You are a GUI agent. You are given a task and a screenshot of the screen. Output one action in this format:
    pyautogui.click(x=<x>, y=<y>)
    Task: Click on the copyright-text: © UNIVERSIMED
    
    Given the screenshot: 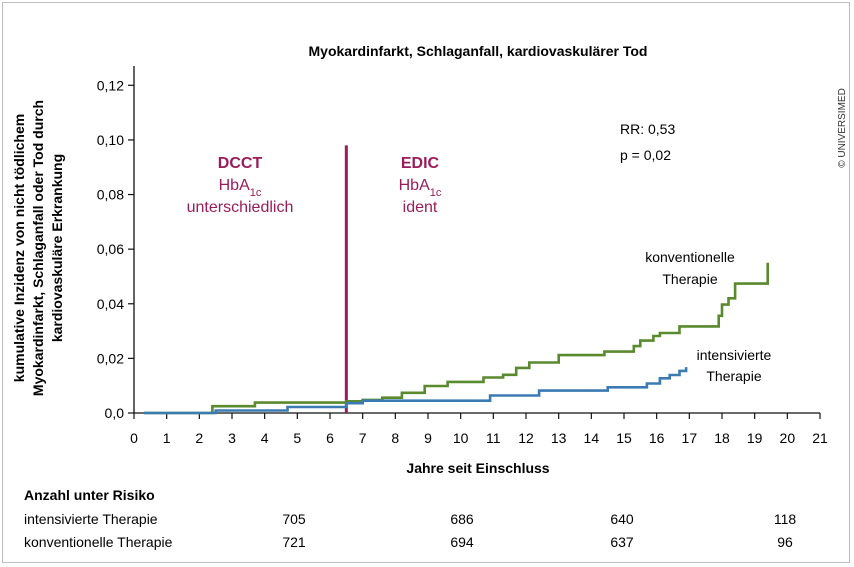 What is the action you would take?
    pyautogui.click(x=842, y=128)
    